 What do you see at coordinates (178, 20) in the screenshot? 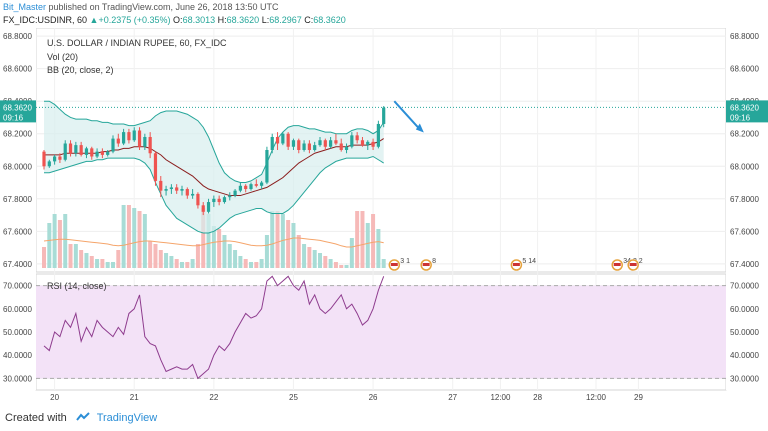
I see `open-label: O:` at bounding box center [178, 20].